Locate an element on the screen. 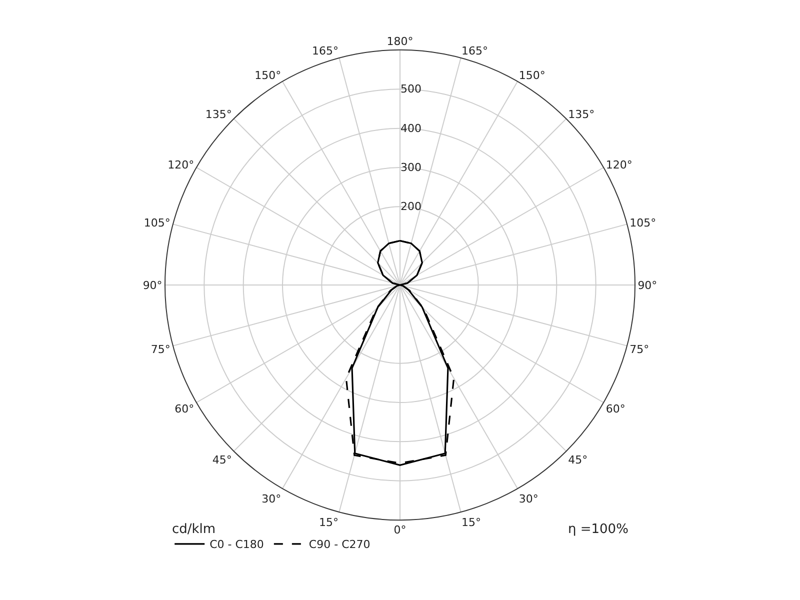 The width and height of the screenshot is (800, 600). text: η =100% is located at coordinates (598, 529).